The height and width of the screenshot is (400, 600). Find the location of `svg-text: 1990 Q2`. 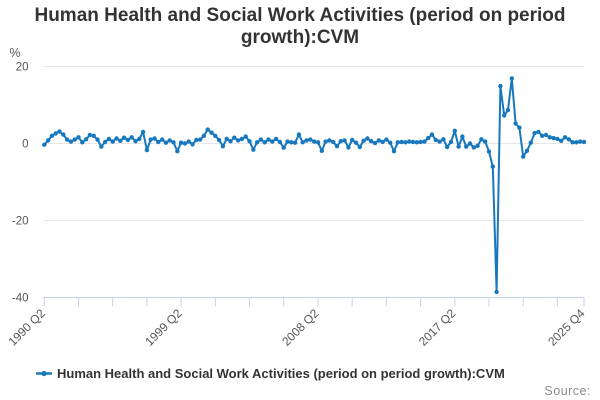

svg-text: 1990 Q2 is located at coordinates (26, 327).